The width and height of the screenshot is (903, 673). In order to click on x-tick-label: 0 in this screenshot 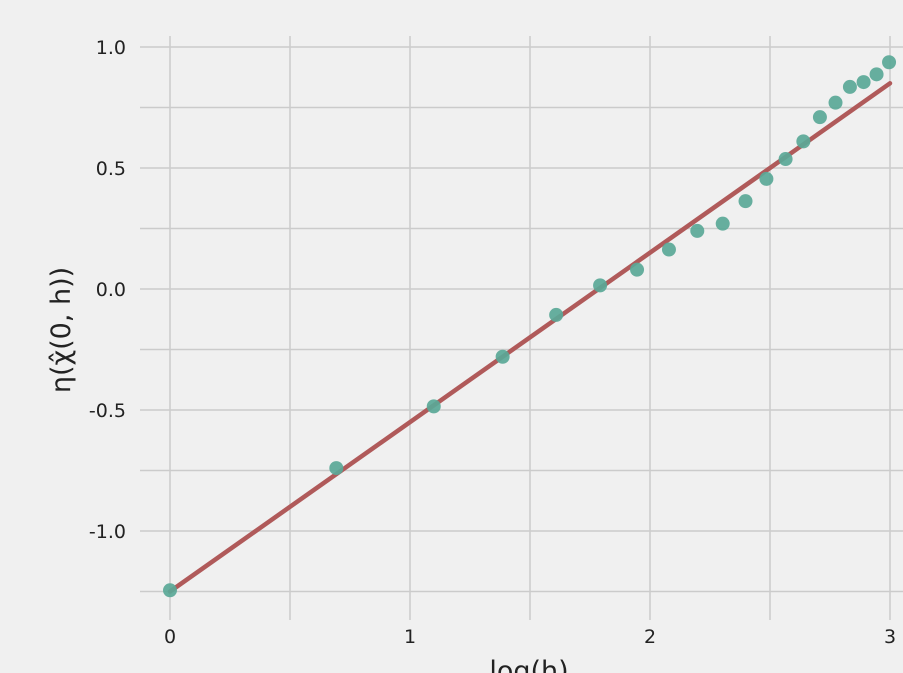, I will do `click(170, 637)`.